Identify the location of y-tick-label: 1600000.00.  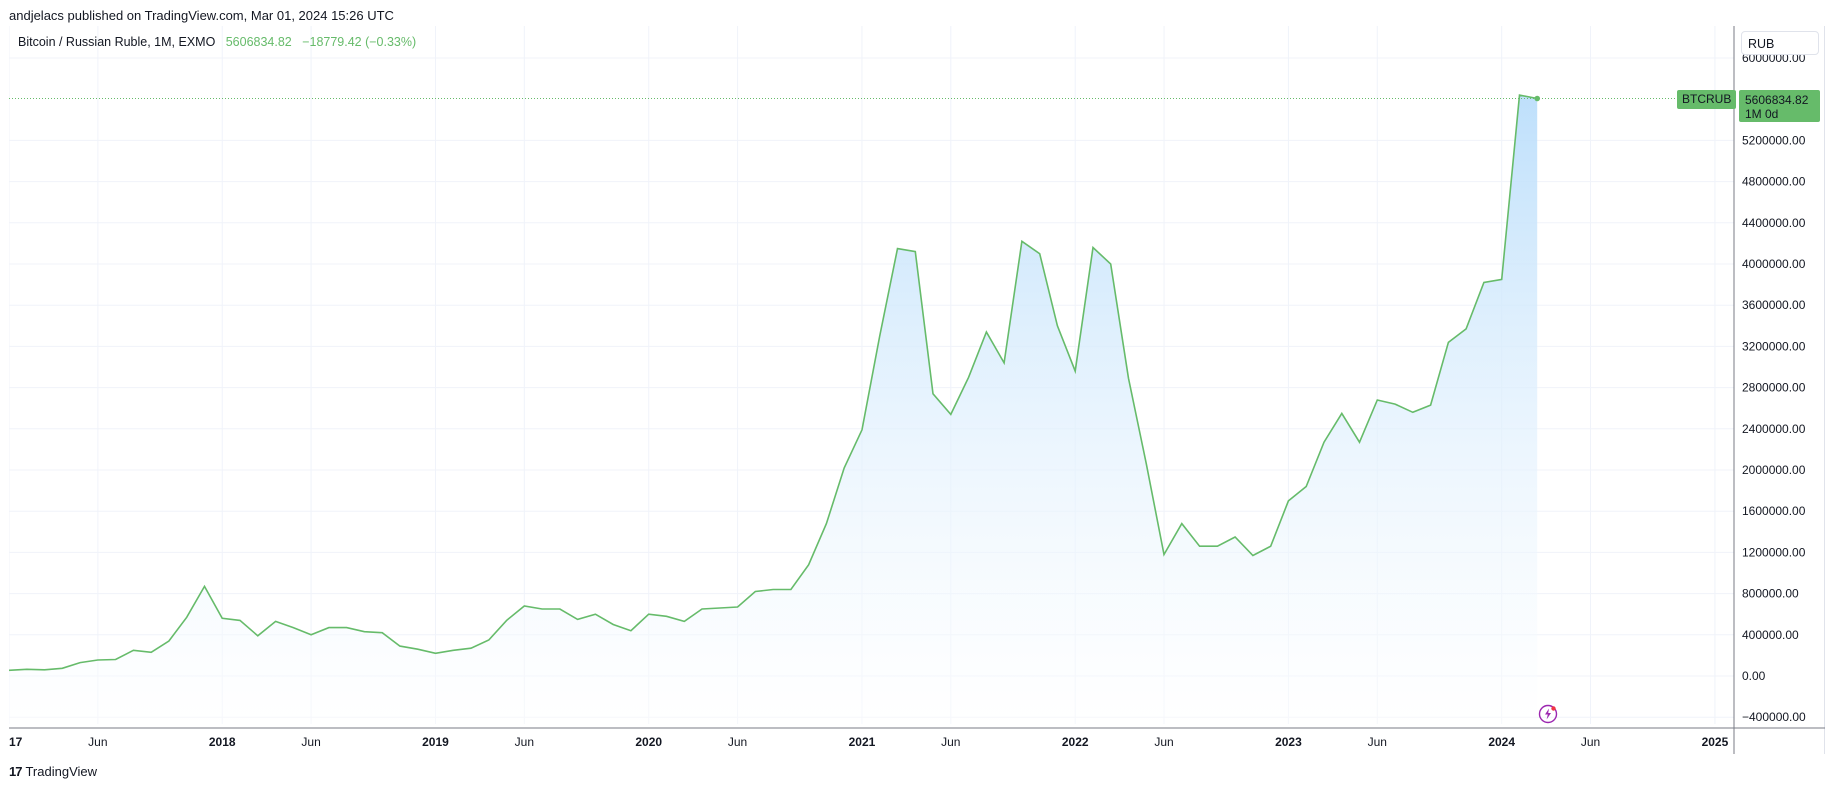
(1774, 511).